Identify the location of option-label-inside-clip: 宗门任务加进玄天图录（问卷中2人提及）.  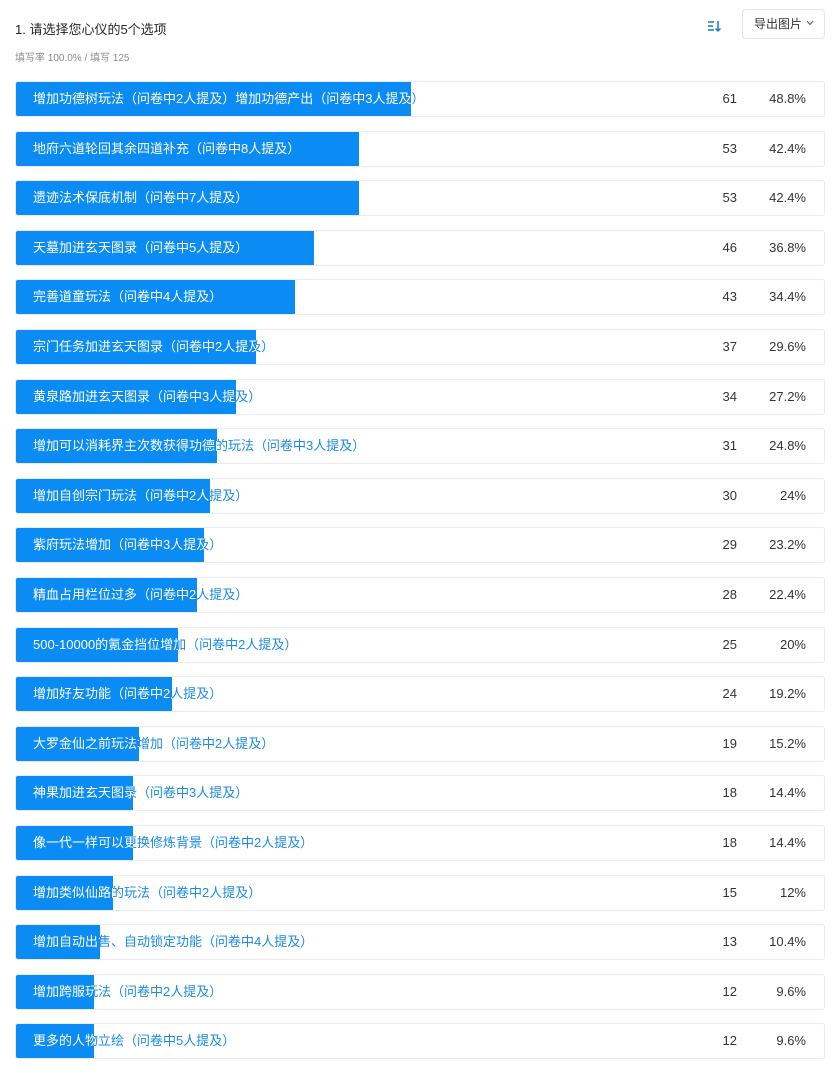
(136, 347).